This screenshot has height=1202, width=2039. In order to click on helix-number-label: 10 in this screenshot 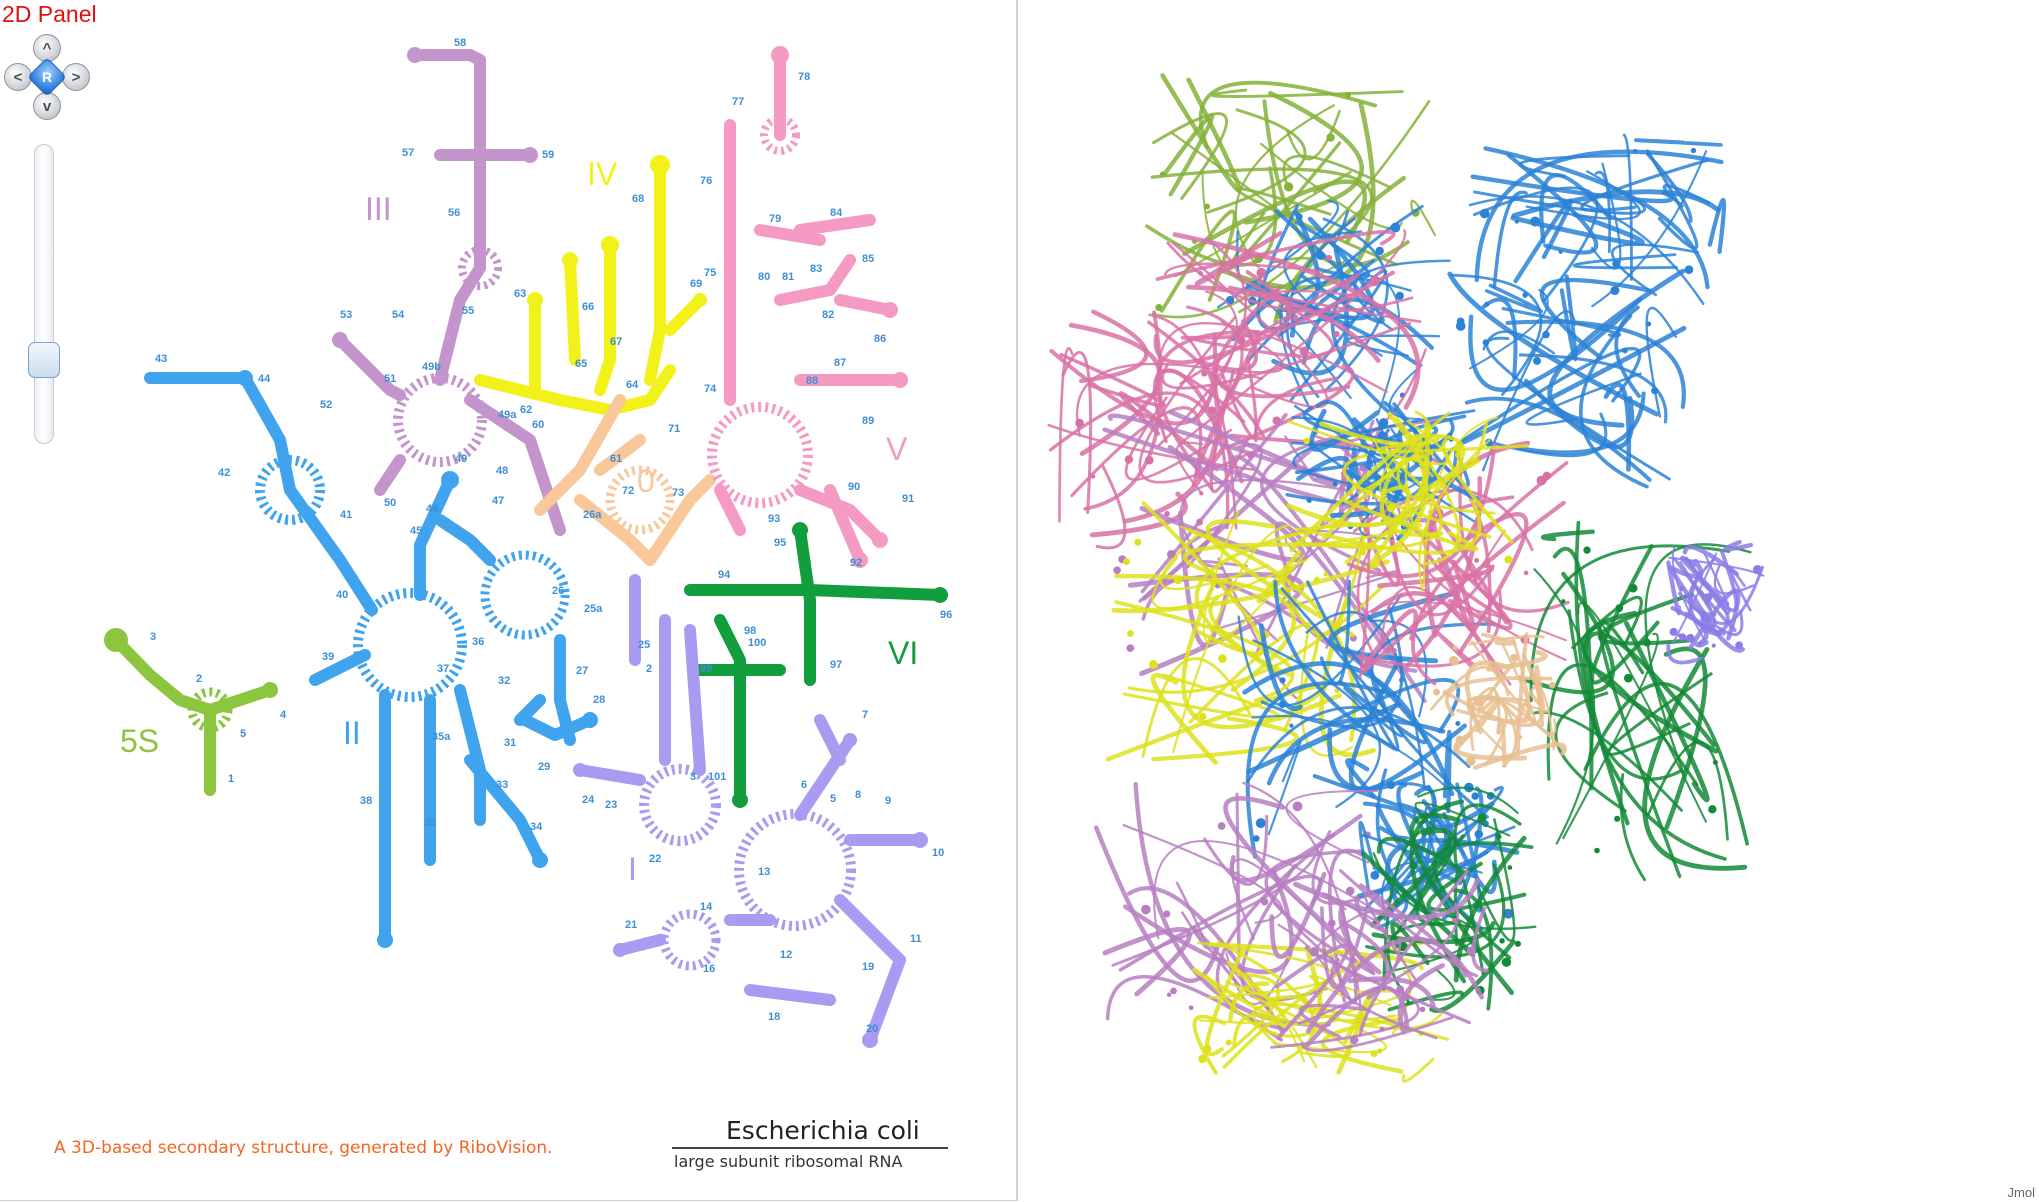, I will do `click(938, 853)`.